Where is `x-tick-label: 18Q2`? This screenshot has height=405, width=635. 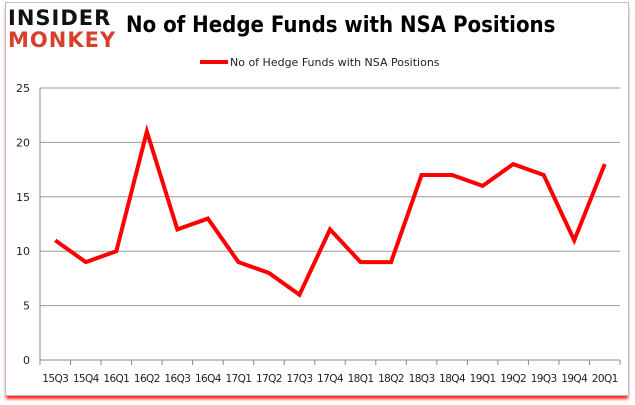 x-tick-label: 18Q2 is located at coordinates (391, 379).